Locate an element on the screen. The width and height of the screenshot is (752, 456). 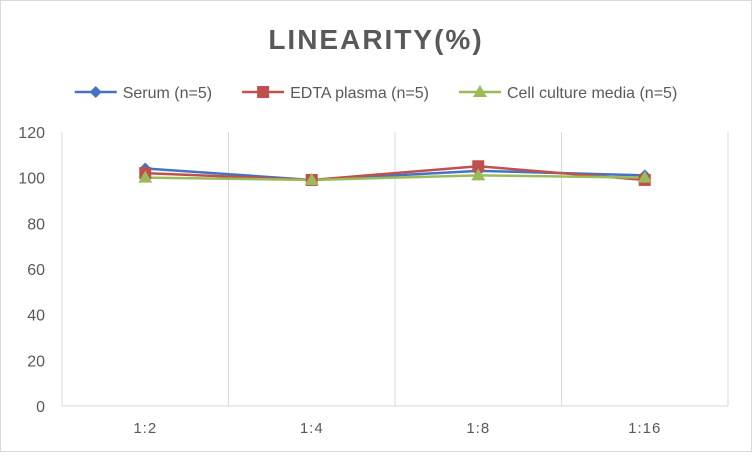
legend-label: EDTA plasma (n=5) is located at coordinates (359, 93).